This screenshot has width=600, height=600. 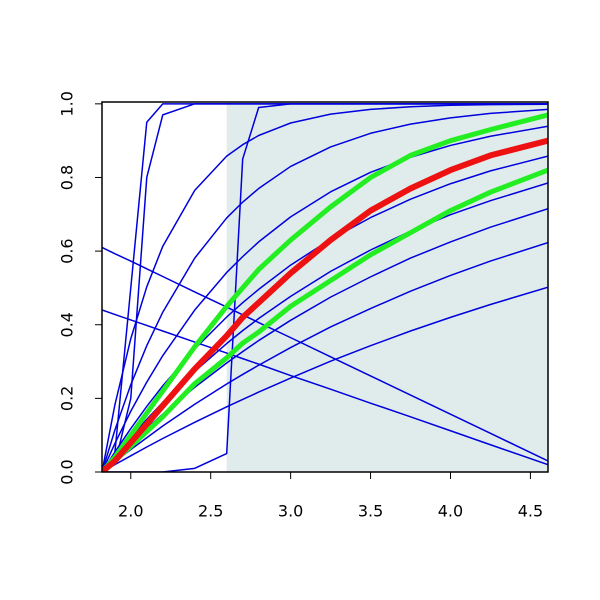 I want to click on y-tick-label: 0.0, so click(x=67, y=471).